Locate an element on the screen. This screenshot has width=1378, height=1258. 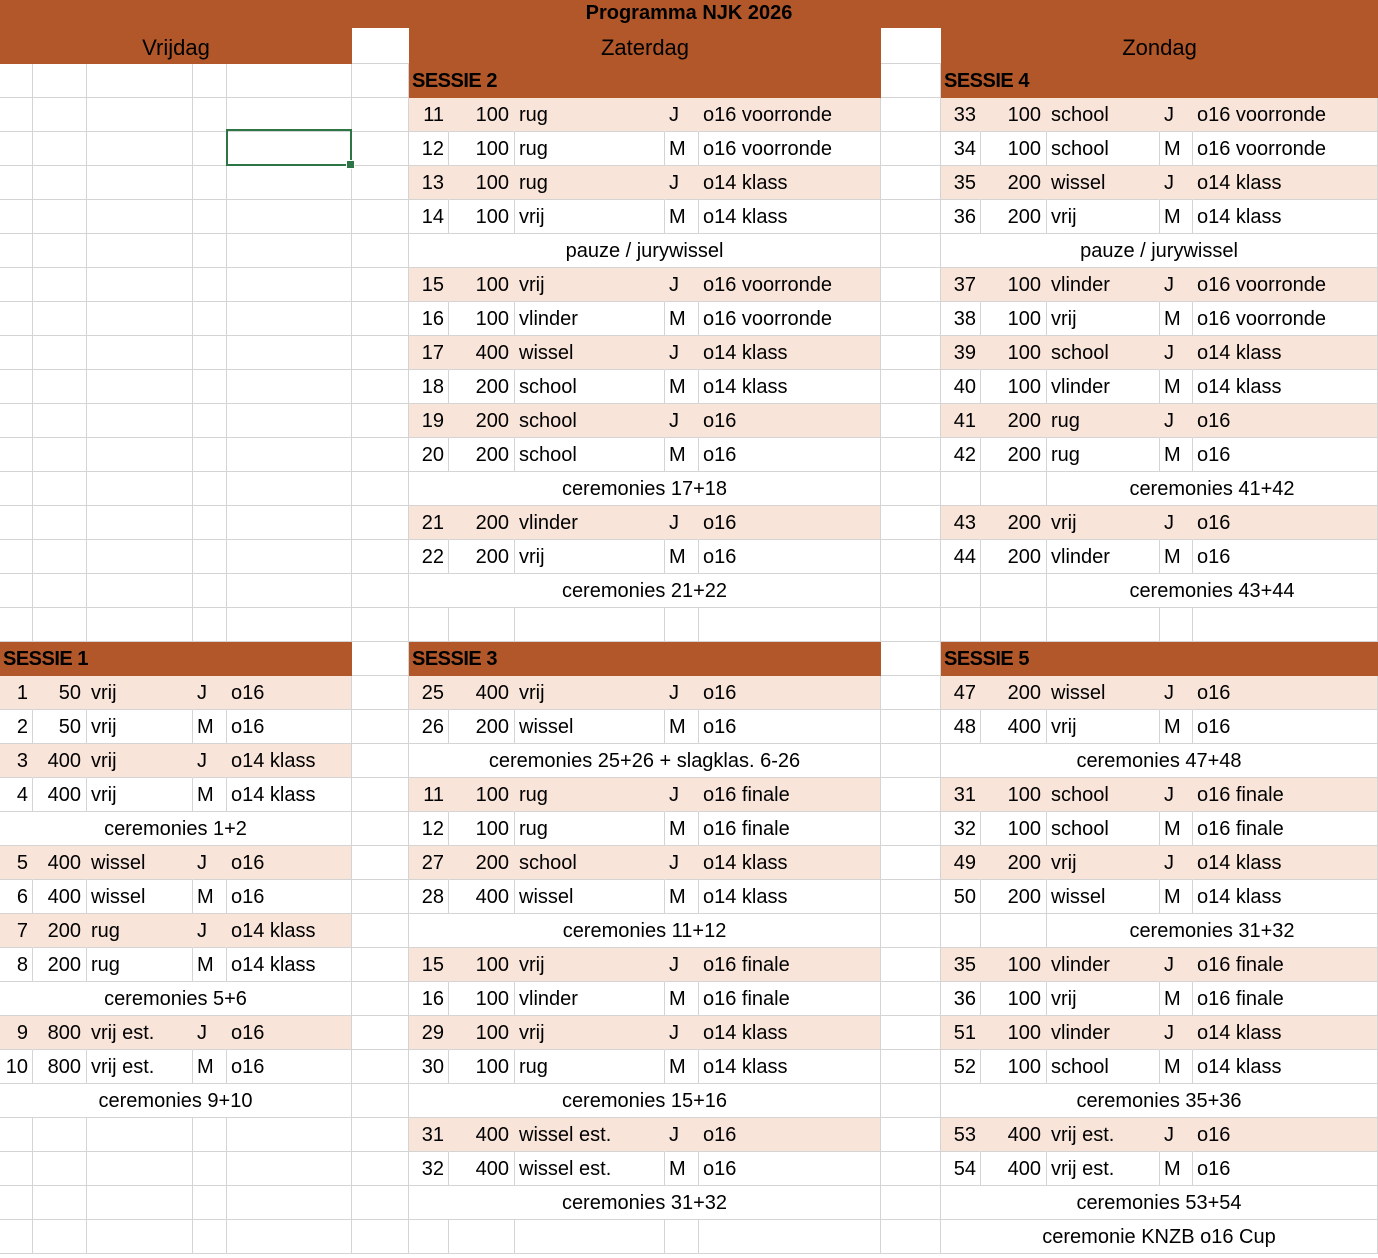
ceremony-note: ceremonies 21+22 is located at coordinates (645, 591).